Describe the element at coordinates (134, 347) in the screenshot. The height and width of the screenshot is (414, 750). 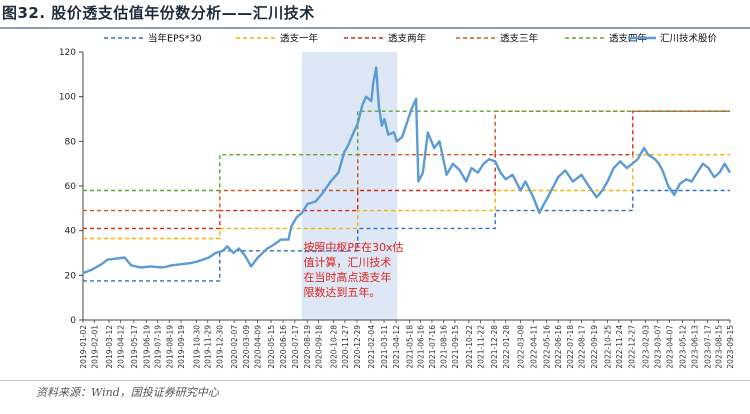
I see `x-tick-label: 2019-05-17` at that location.